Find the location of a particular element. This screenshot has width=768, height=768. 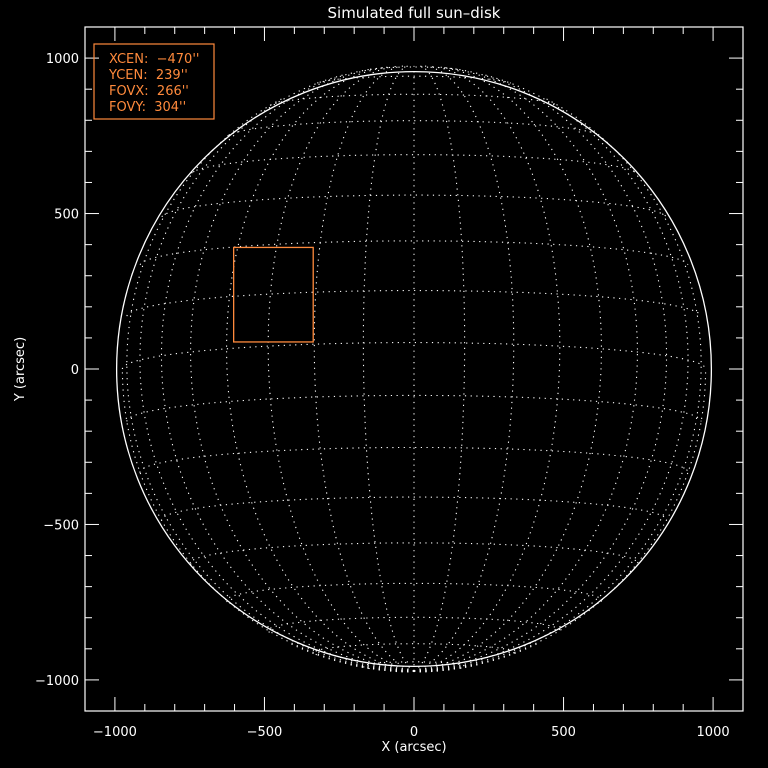

field-of-view-box is located at coordinates (273, 294).